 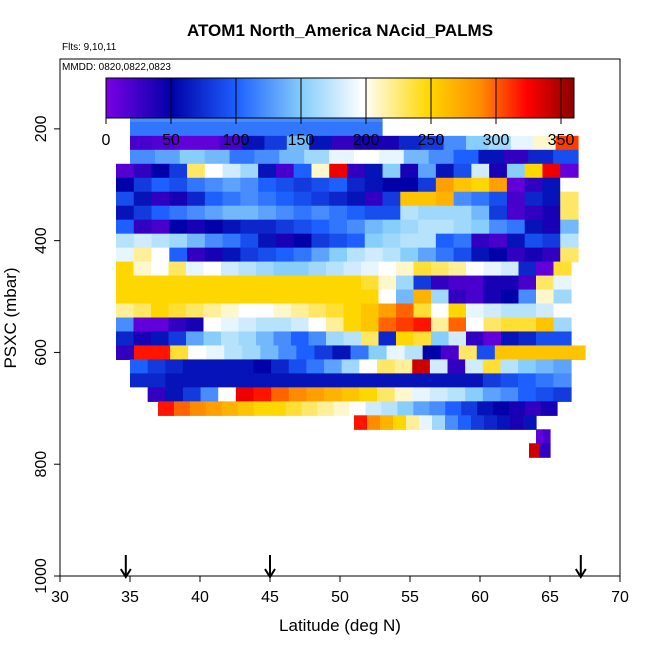 What do you see at coordinates (116, 67) in the screenshot?
I see `dates-annotation: MMDD: 0820,0822,0823` at bounding box center [116, 67].